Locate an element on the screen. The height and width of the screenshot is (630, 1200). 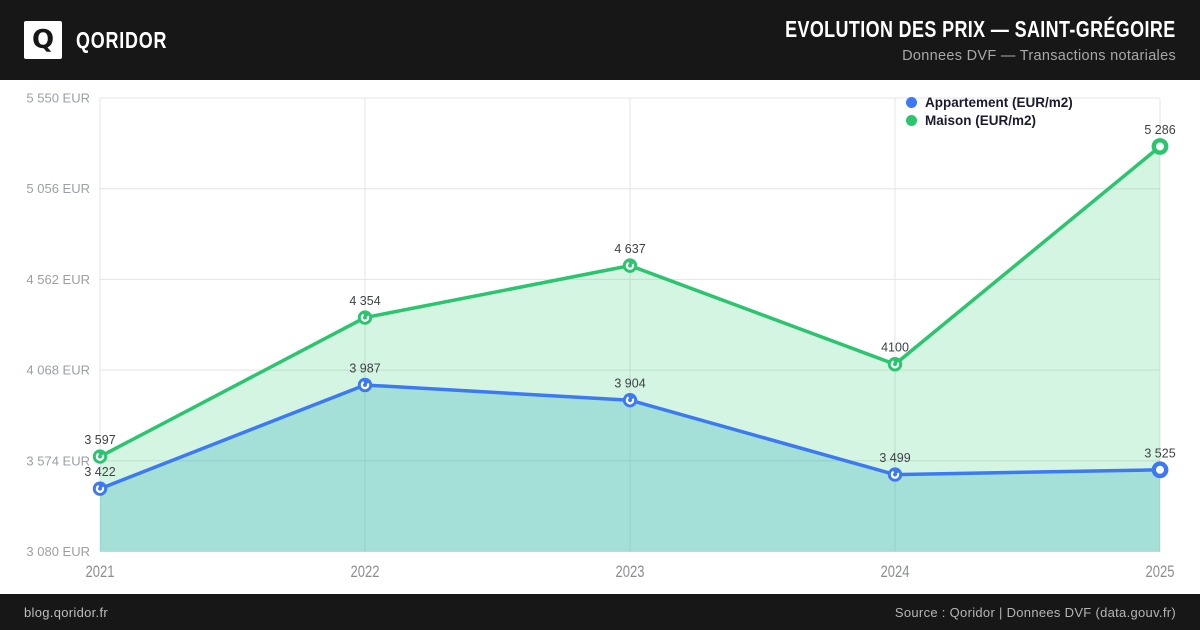
point-value-label: 4100 is located at coordinates (895, 348).